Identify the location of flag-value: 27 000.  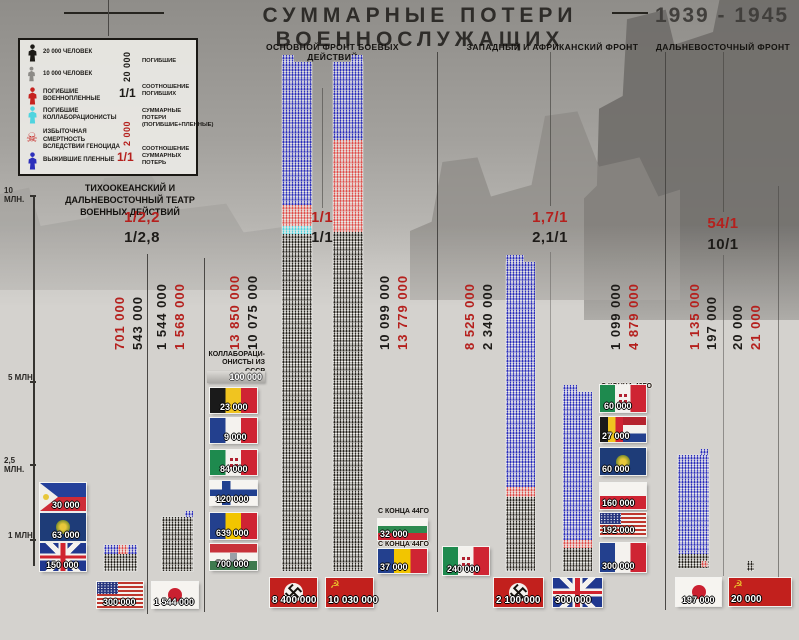
(616, 436).